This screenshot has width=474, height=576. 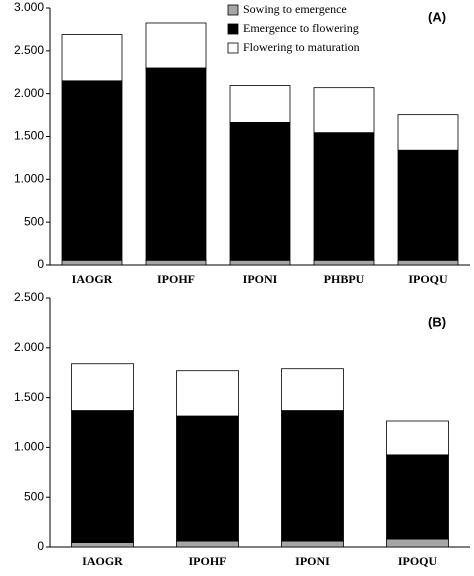 What do you see at coordinates (344, 279) in the screenshot?
I see `x-tick-label: PHBPU` at bounding box center [344, 279].